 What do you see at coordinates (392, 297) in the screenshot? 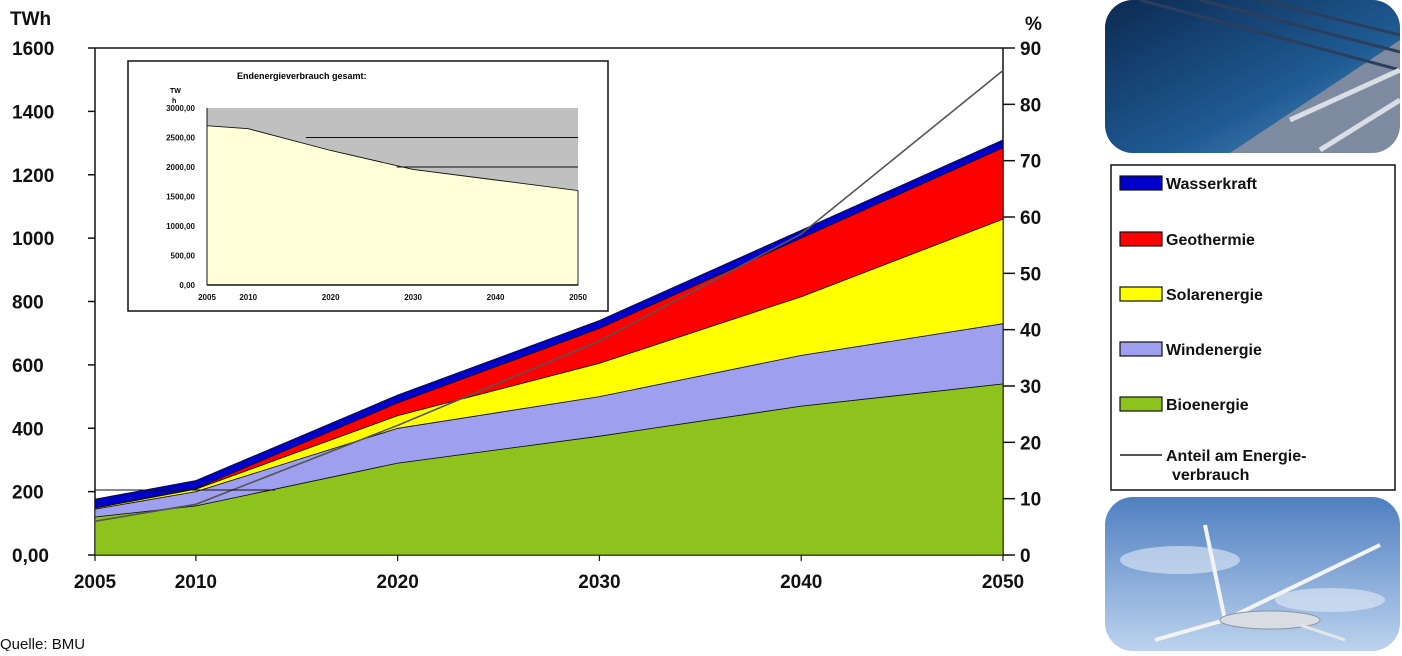
I see `inset-x-ticks: 2005 2010 2020 2030 2040 2050` at bounding box center [392, 297].